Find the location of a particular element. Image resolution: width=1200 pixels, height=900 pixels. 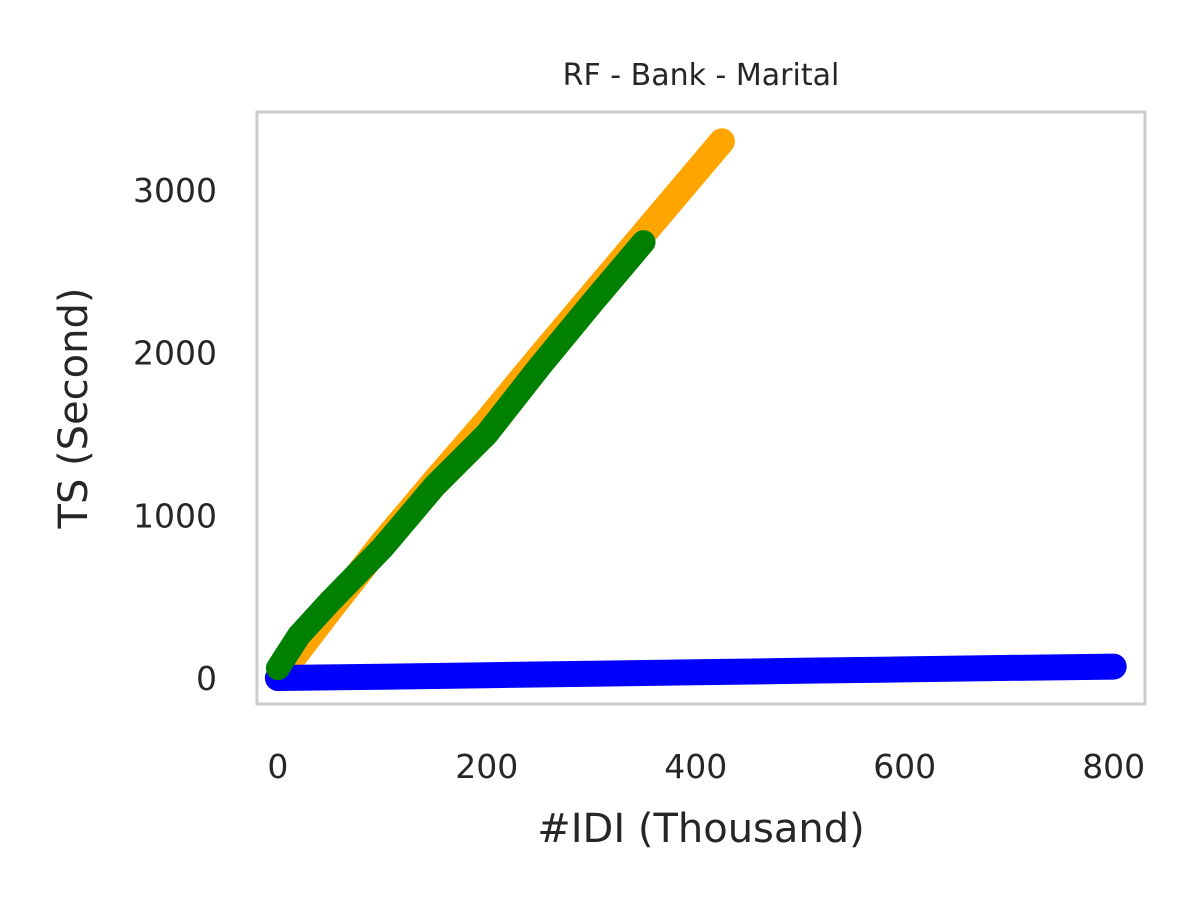

x-axis-ticks: 0 200 400 600 800 is located at coordinates (706, 766).